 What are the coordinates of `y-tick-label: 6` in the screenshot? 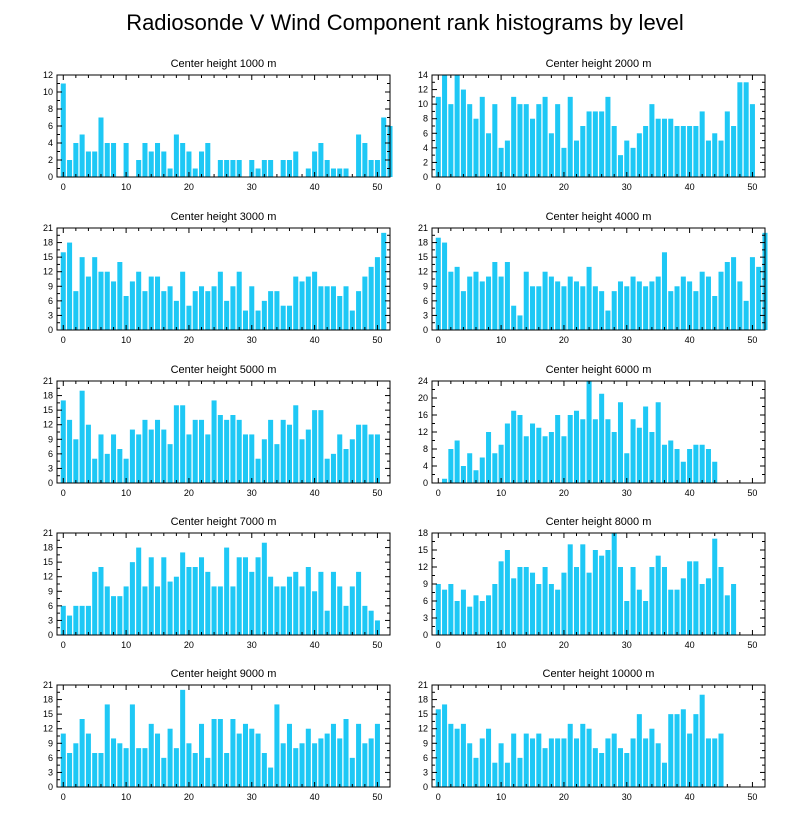 It's located at (50, 758).